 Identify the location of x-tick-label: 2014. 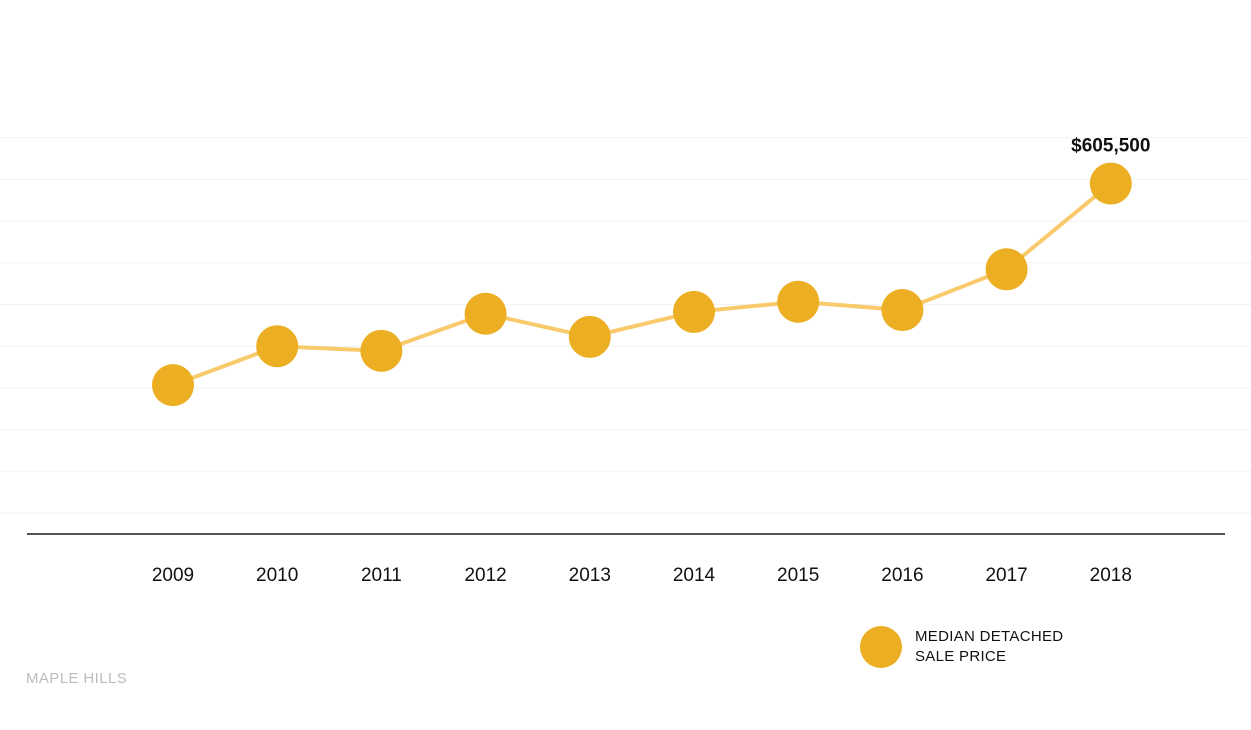
(694, 575).